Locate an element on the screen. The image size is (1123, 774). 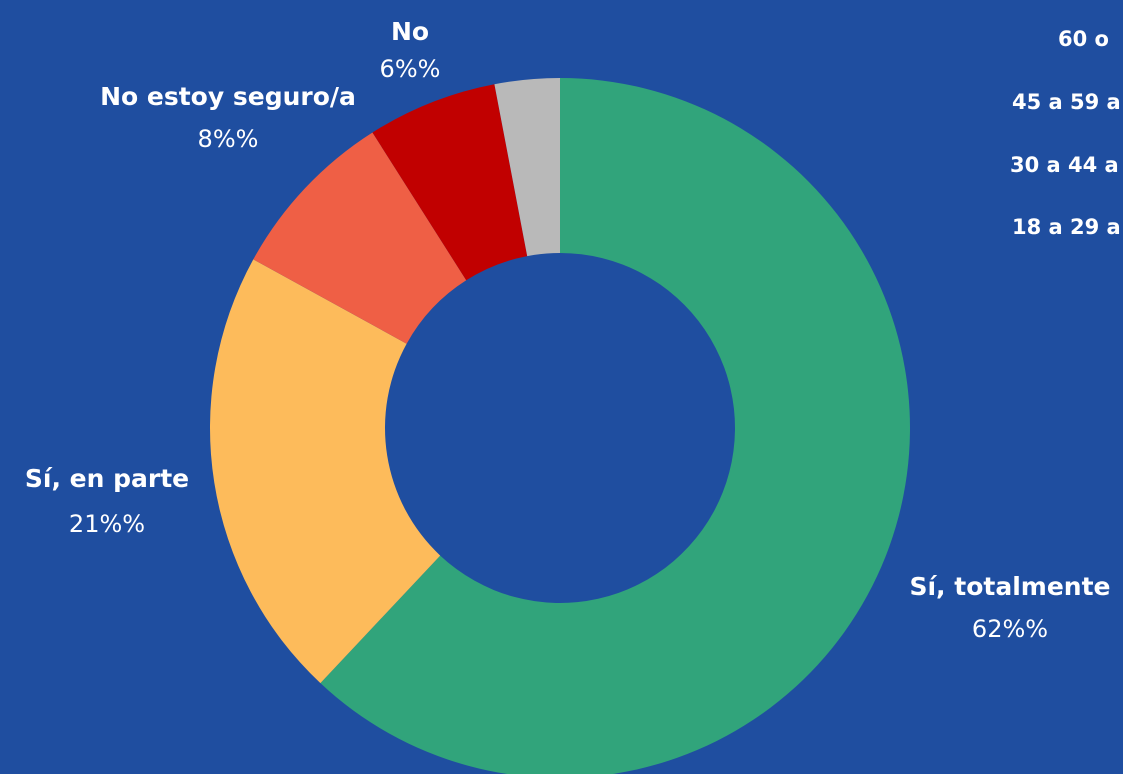
value-label: 6%% is located at coordinates (410, 69).